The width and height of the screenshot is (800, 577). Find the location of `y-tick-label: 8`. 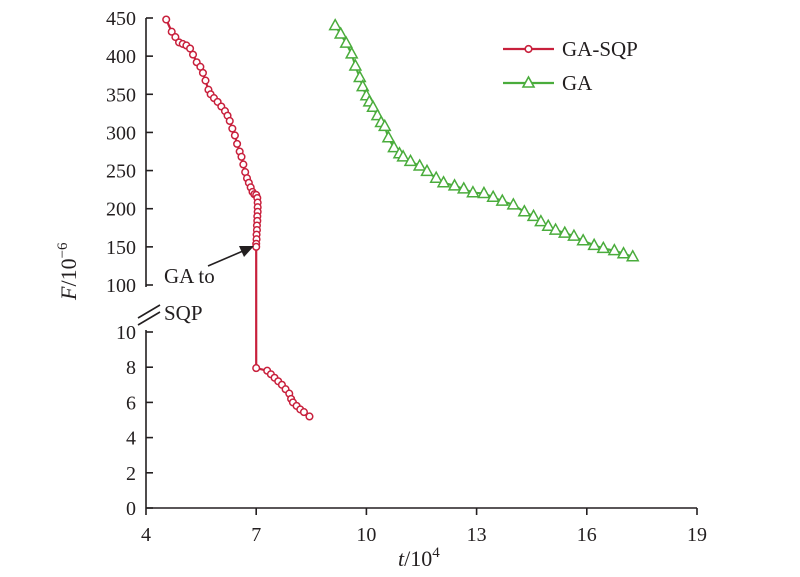

y-tick-label: 8 is located at coordinates (131, 368).